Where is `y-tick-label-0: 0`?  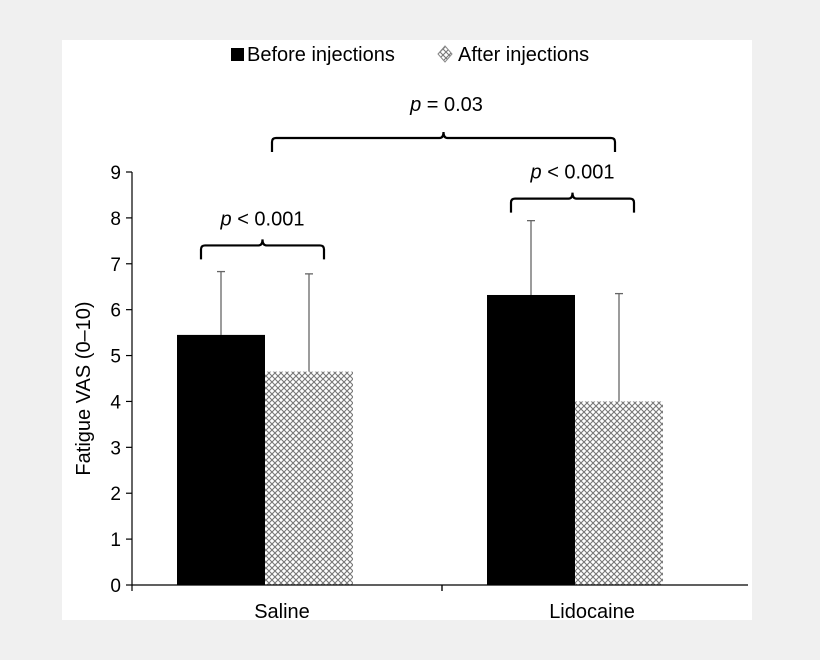 y-tick-label-0: 0 is located at coordinates (115, 586).